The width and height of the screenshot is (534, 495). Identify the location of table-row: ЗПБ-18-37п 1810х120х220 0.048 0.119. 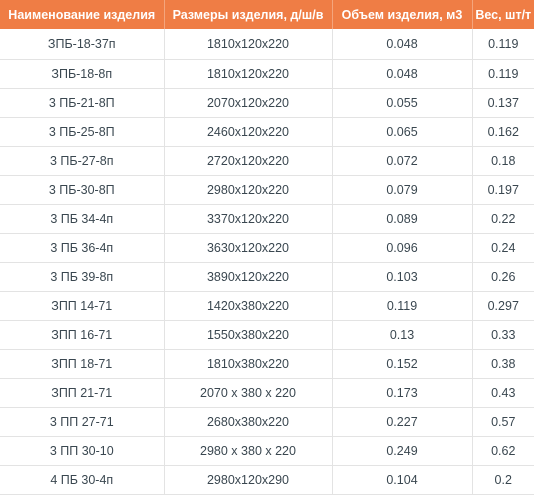
(267, 44).